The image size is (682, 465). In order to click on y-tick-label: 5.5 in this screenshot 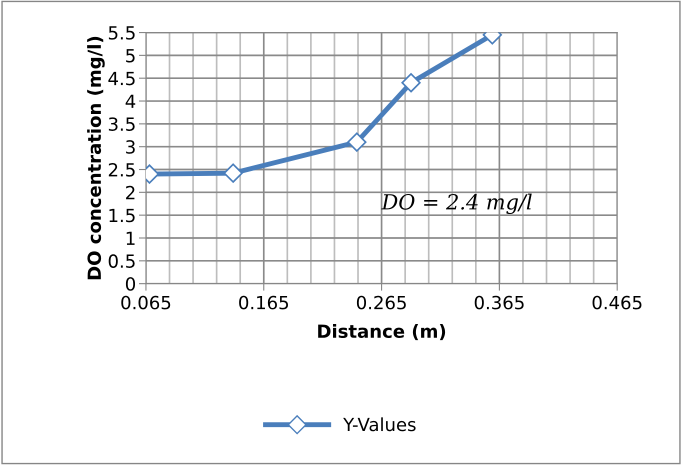, I will do `click(121, 33)`.